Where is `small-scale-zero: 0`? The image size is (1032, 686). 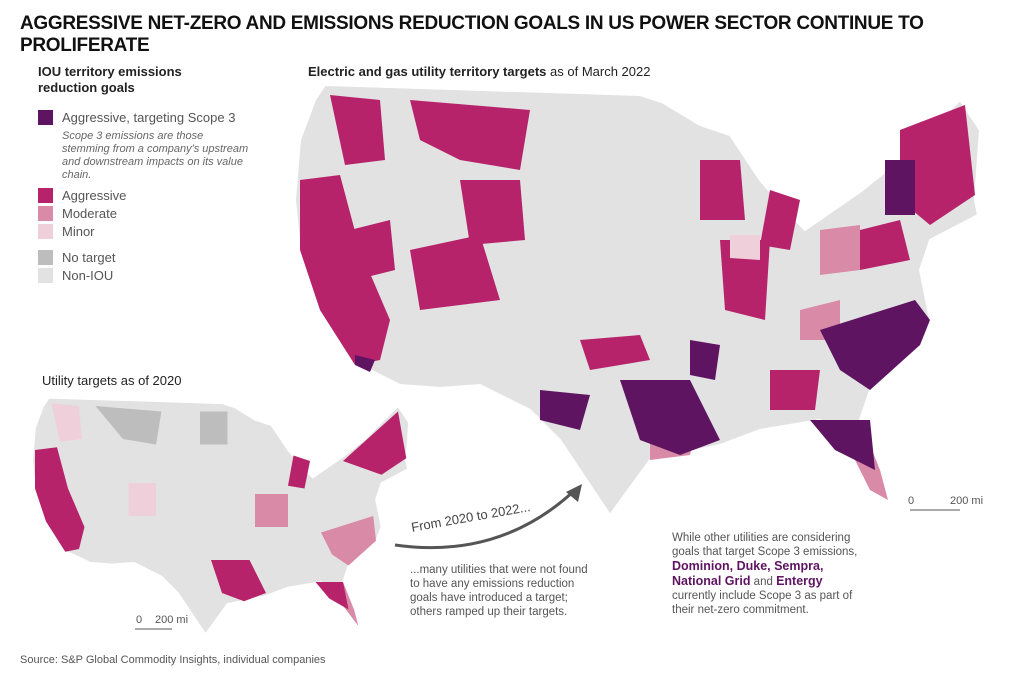 small-scale-zero: 0 is located at coordinates (139, 620).